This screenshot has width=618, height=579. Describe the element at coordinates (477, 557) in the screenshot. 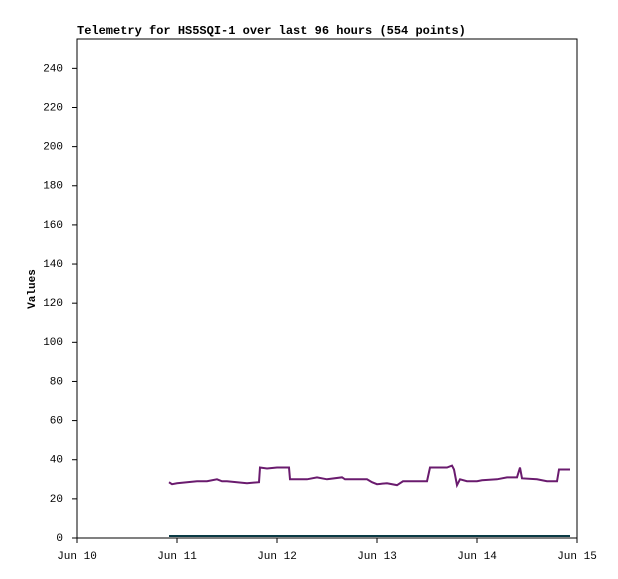

I see `x-tick-label: Jun 14` at that location.